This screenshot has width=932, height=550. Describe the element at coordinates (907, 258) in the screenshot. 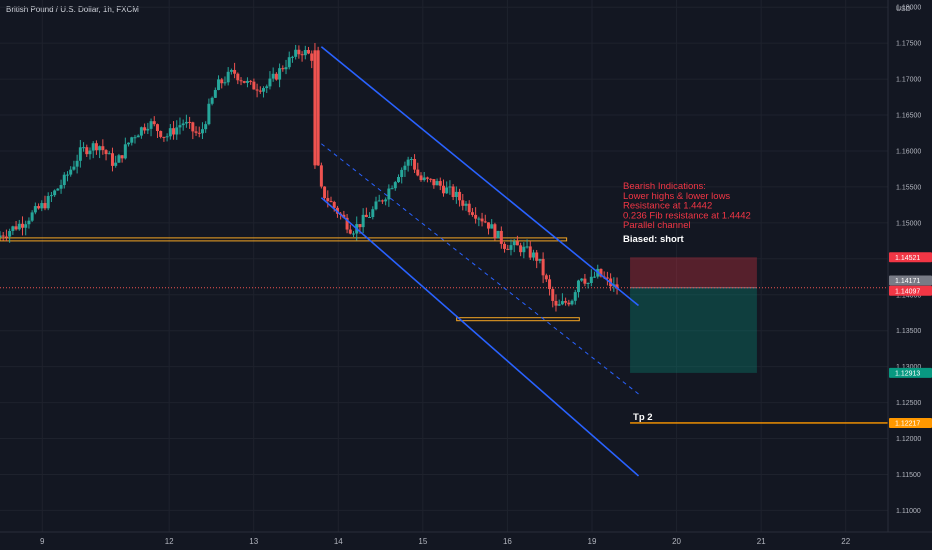

I see `price-tag-label: 1.14521` at that location.